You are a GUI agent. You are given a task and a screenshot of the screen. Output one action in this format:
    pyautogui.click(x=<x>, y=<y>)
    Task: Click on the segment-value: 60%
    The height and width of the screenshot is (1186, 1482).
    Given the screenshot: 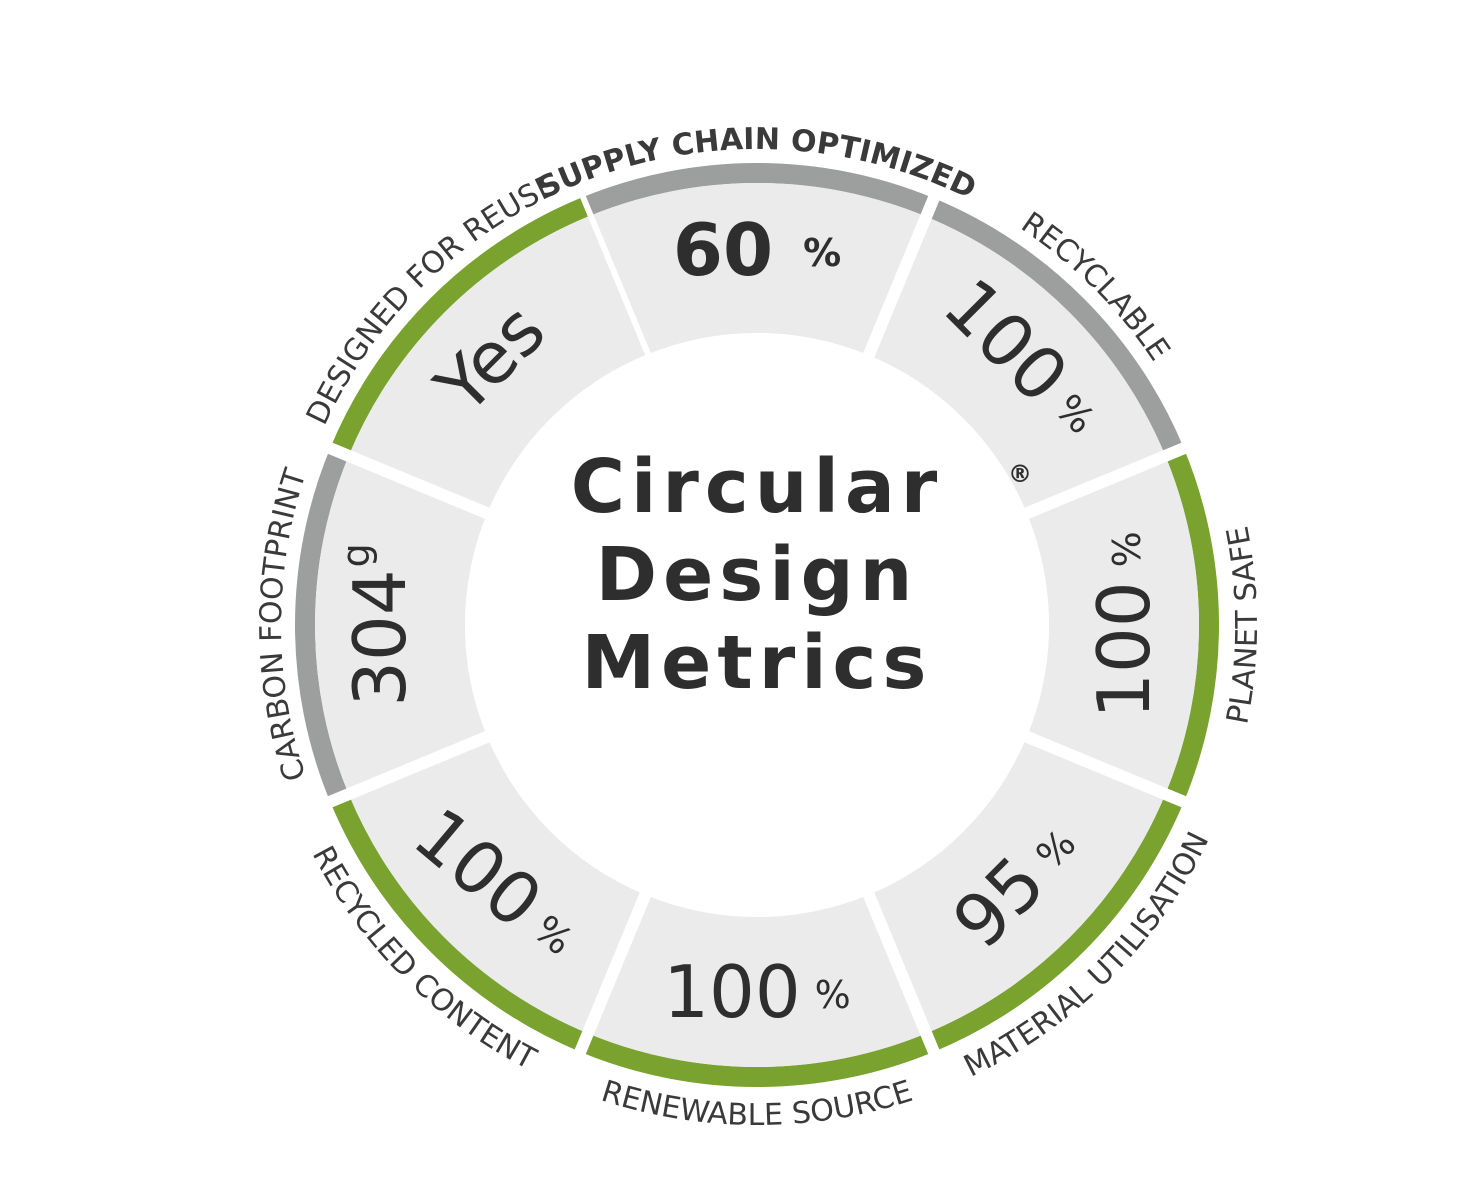 What is the action you would take?
    pyautogui.click(x=757, y=250)
    